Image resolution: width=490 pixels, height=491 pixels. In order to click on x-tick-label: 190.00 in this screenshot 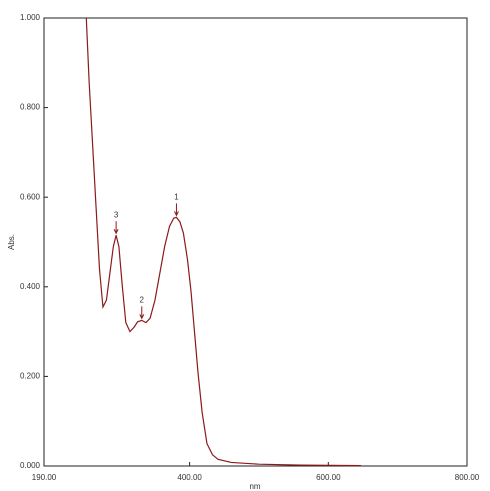, I will do `click(44, 477)`.